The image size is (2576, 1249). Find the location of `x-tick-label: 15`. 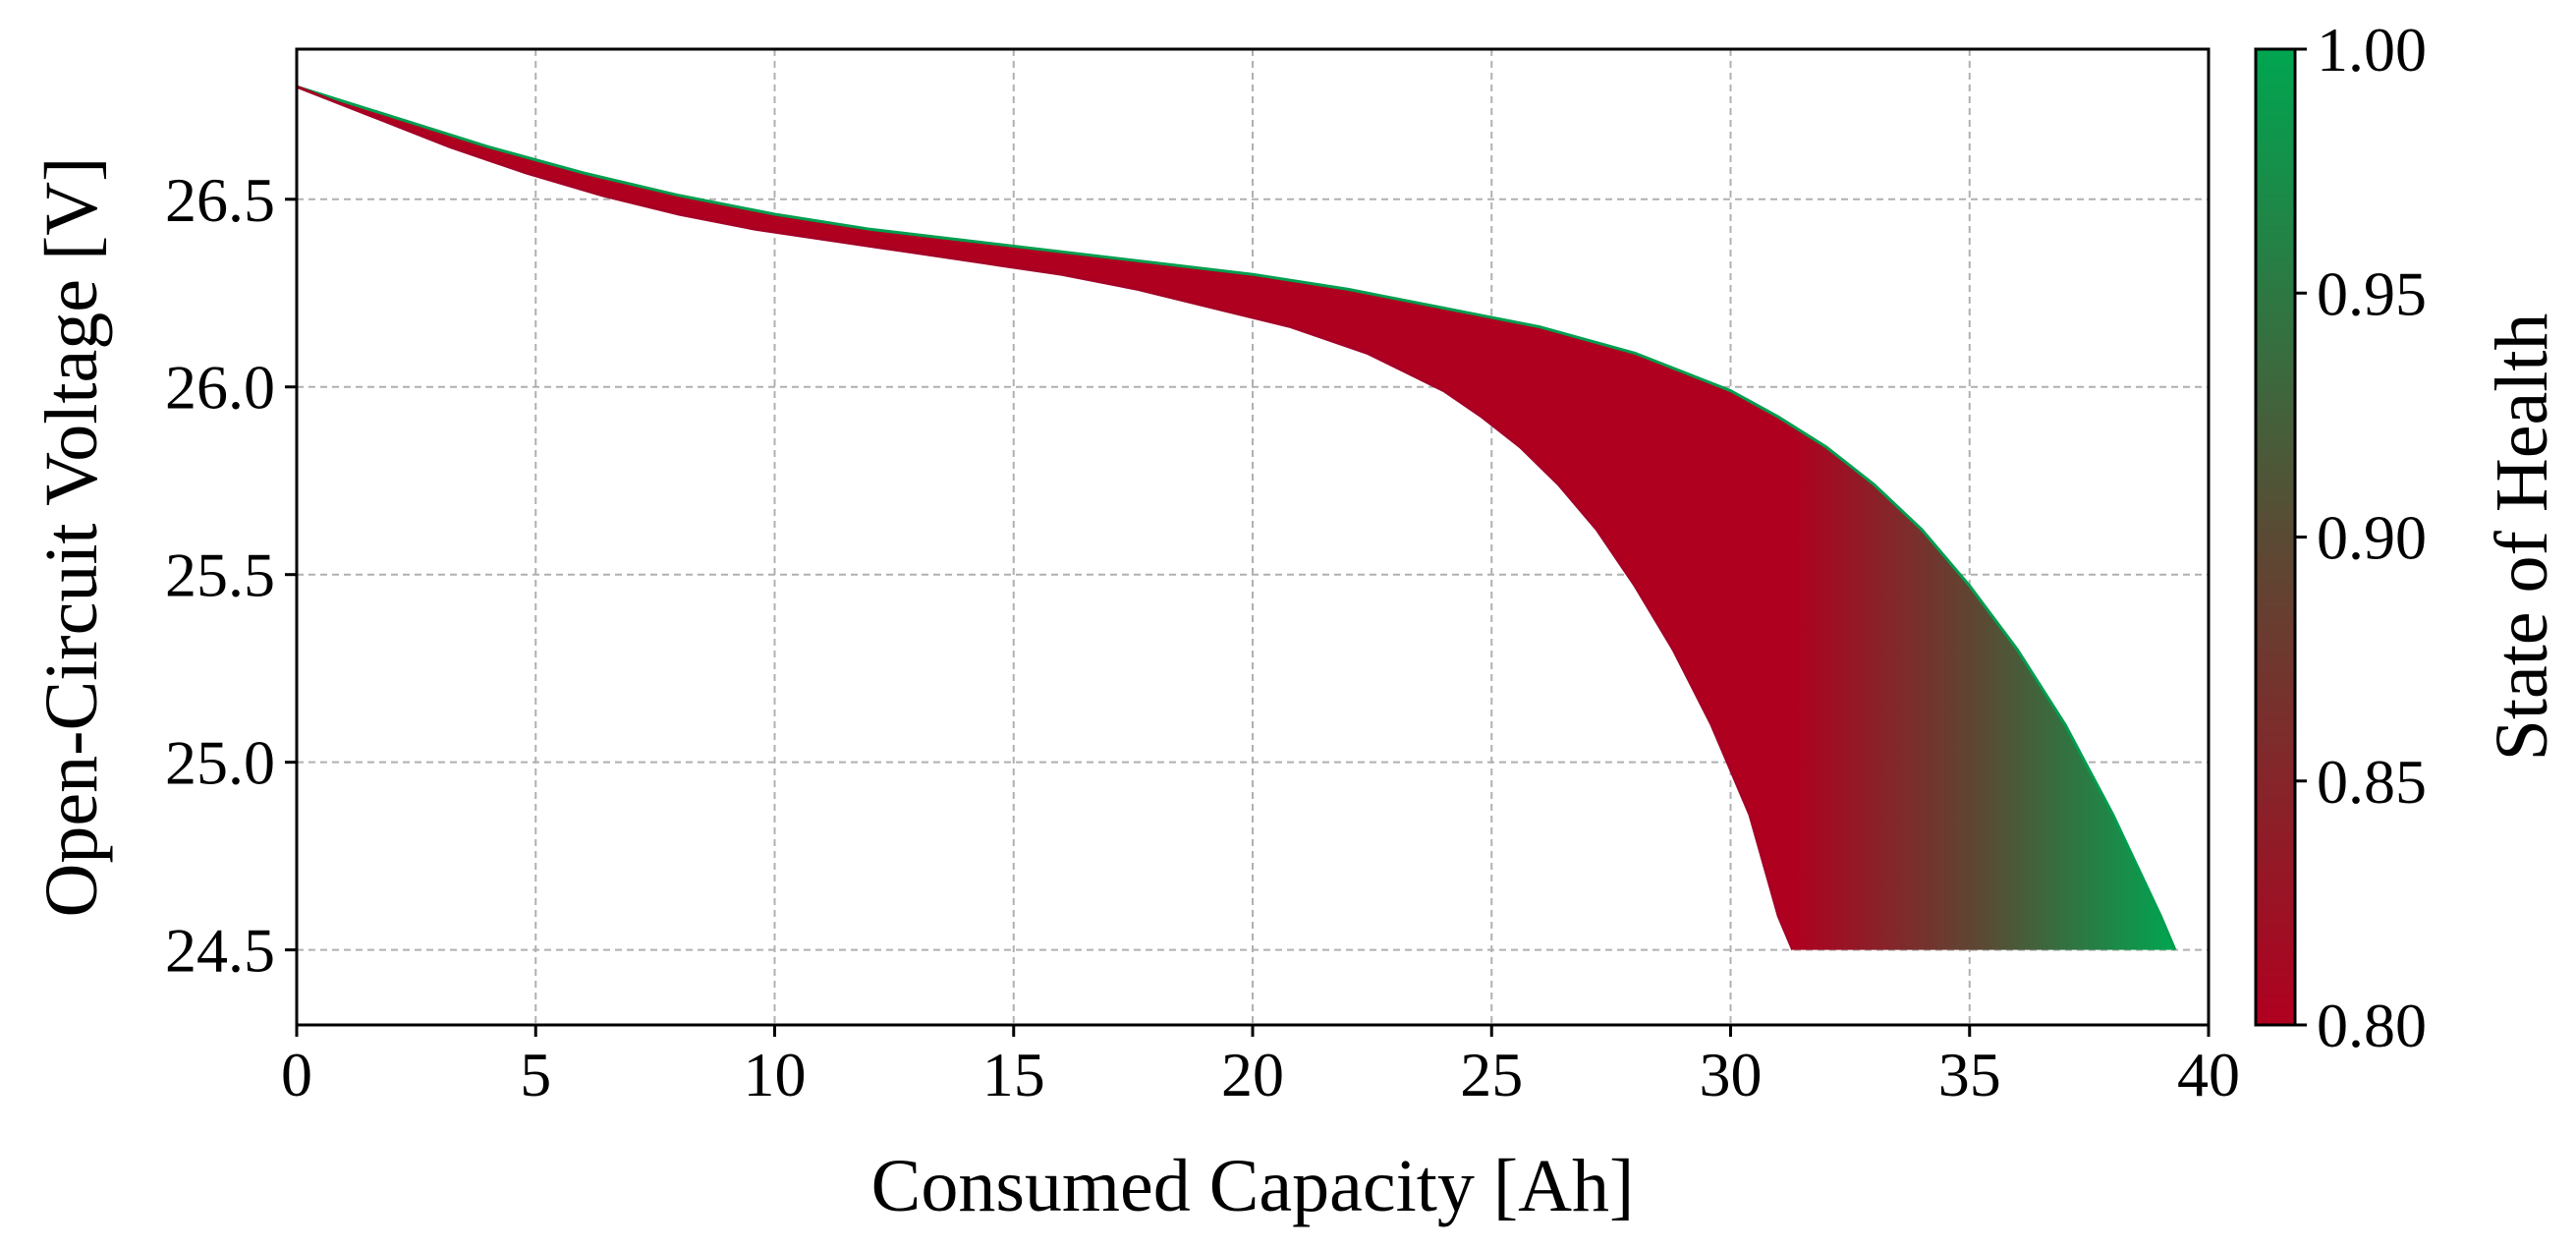

x-tick-label: 15 is located at coordinates (1013, 1074).